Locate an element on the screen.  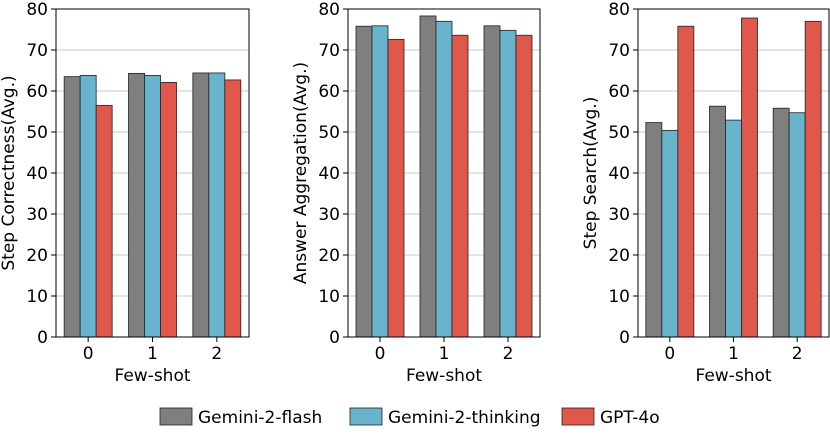
legend-swatch-gemini-2-thinking is located at coordinates (366, 416).